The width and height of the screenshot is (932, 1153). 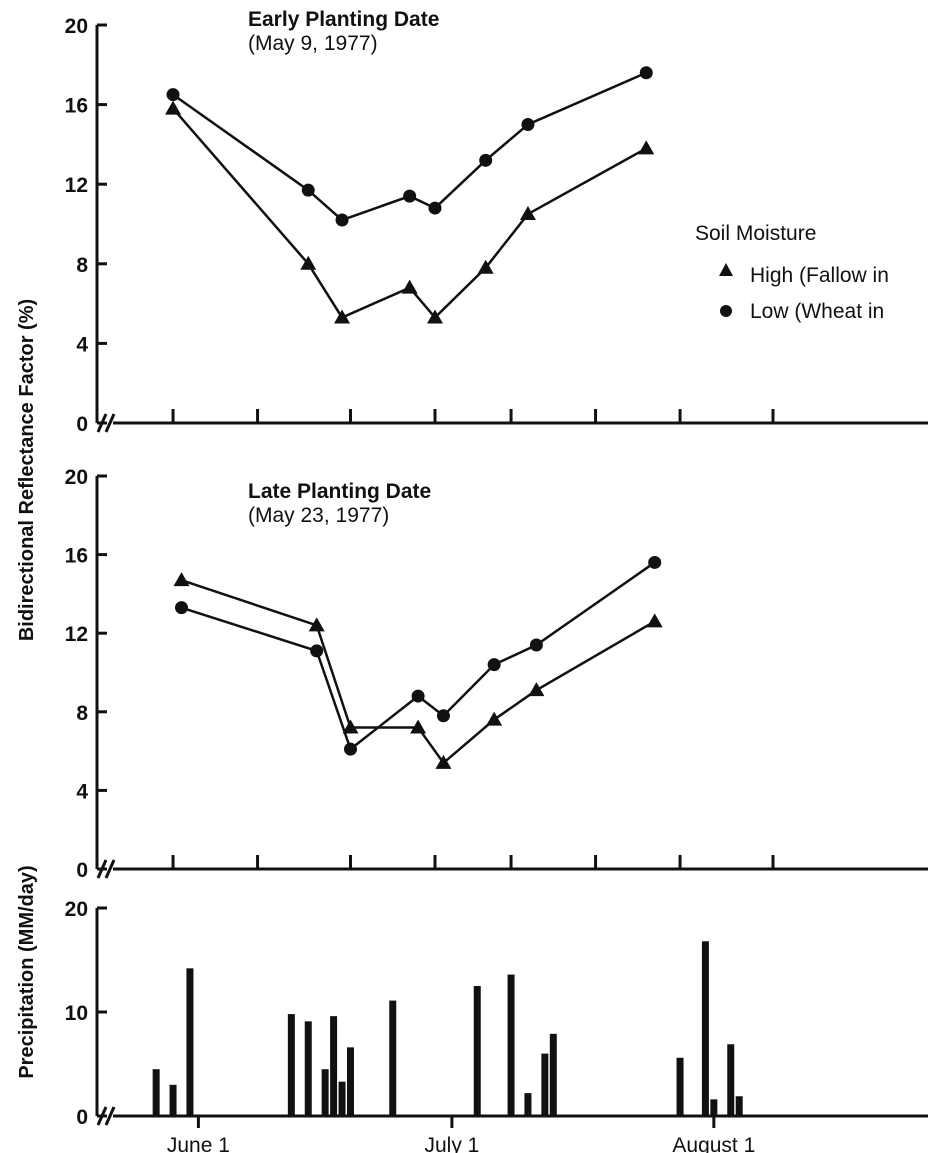 I want to click on x-tick-label: August 1, so click(x=713, y=1143).